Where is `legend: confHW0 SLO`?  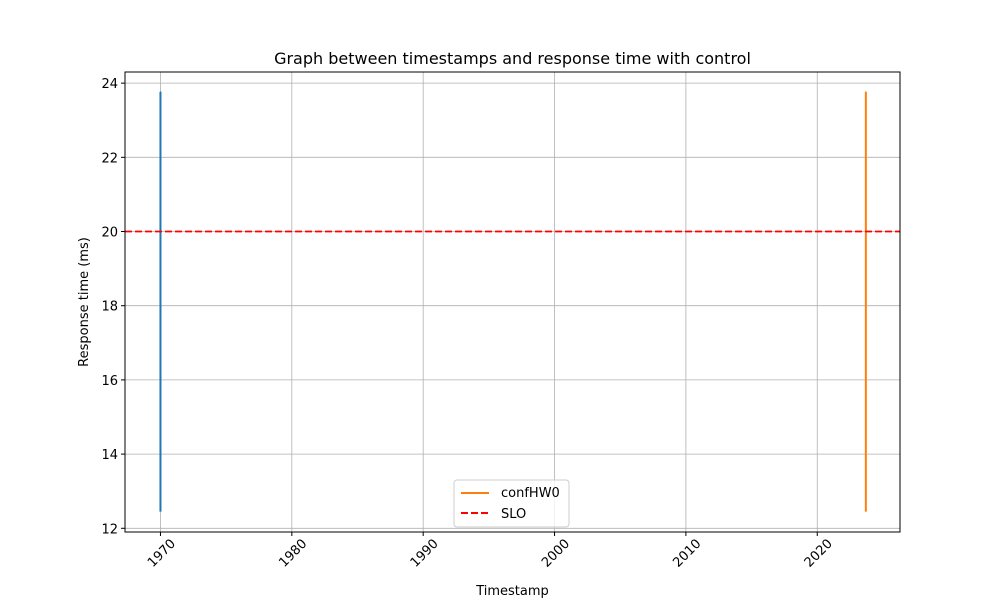 legend: confHW0 SLO is located at coordinates (511, 503).